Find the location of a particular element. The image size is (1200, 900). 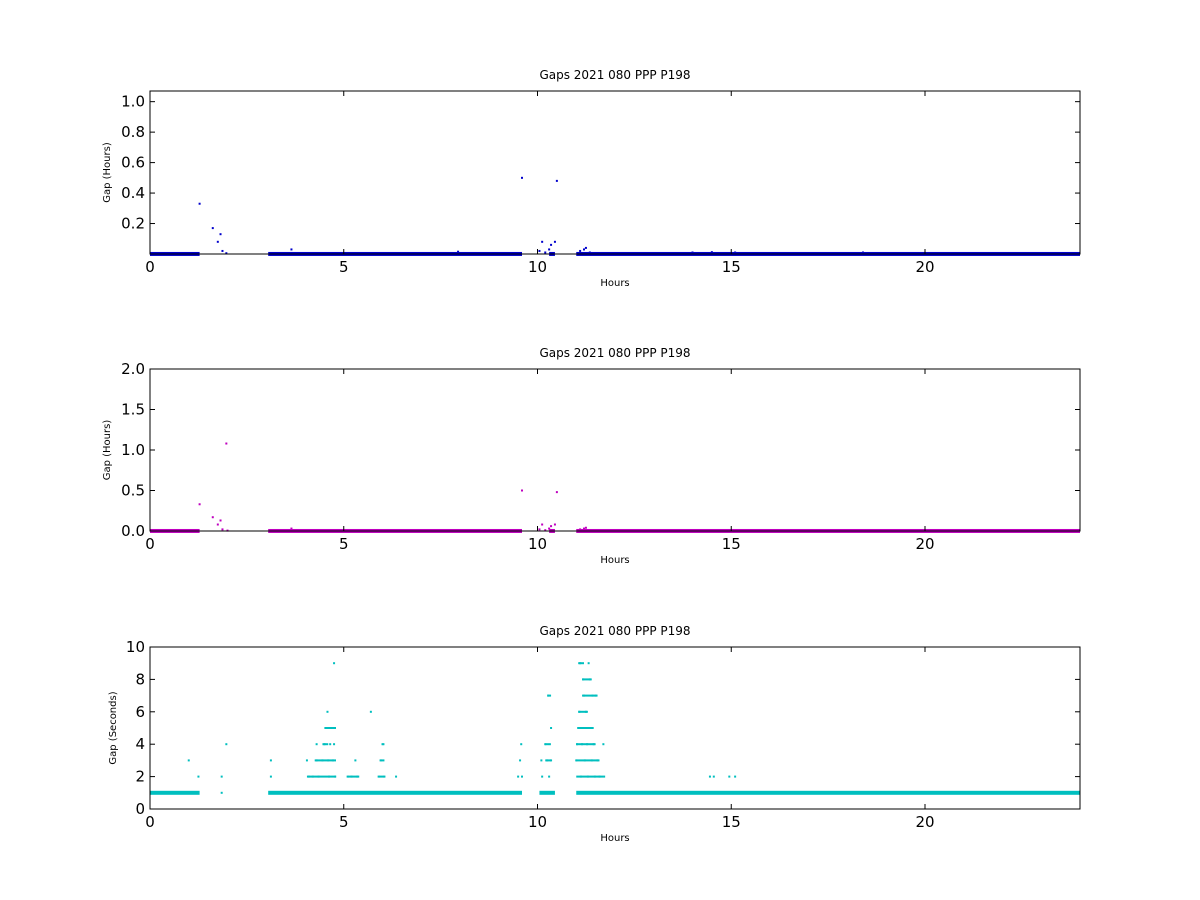

x-tick-label: 20 is located at coordinates (924, 267).